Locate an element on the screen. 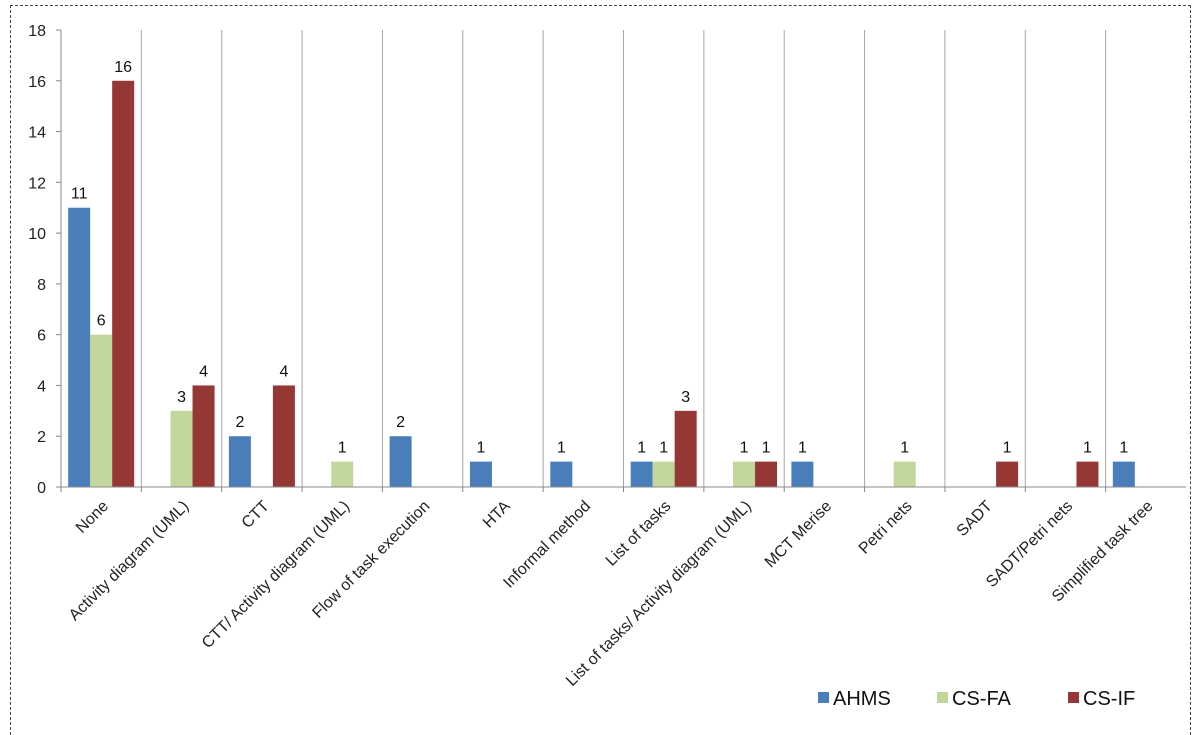 The image size is (1192, 735). x-tick-label: List of tasks is located at coordinates (639, 534).